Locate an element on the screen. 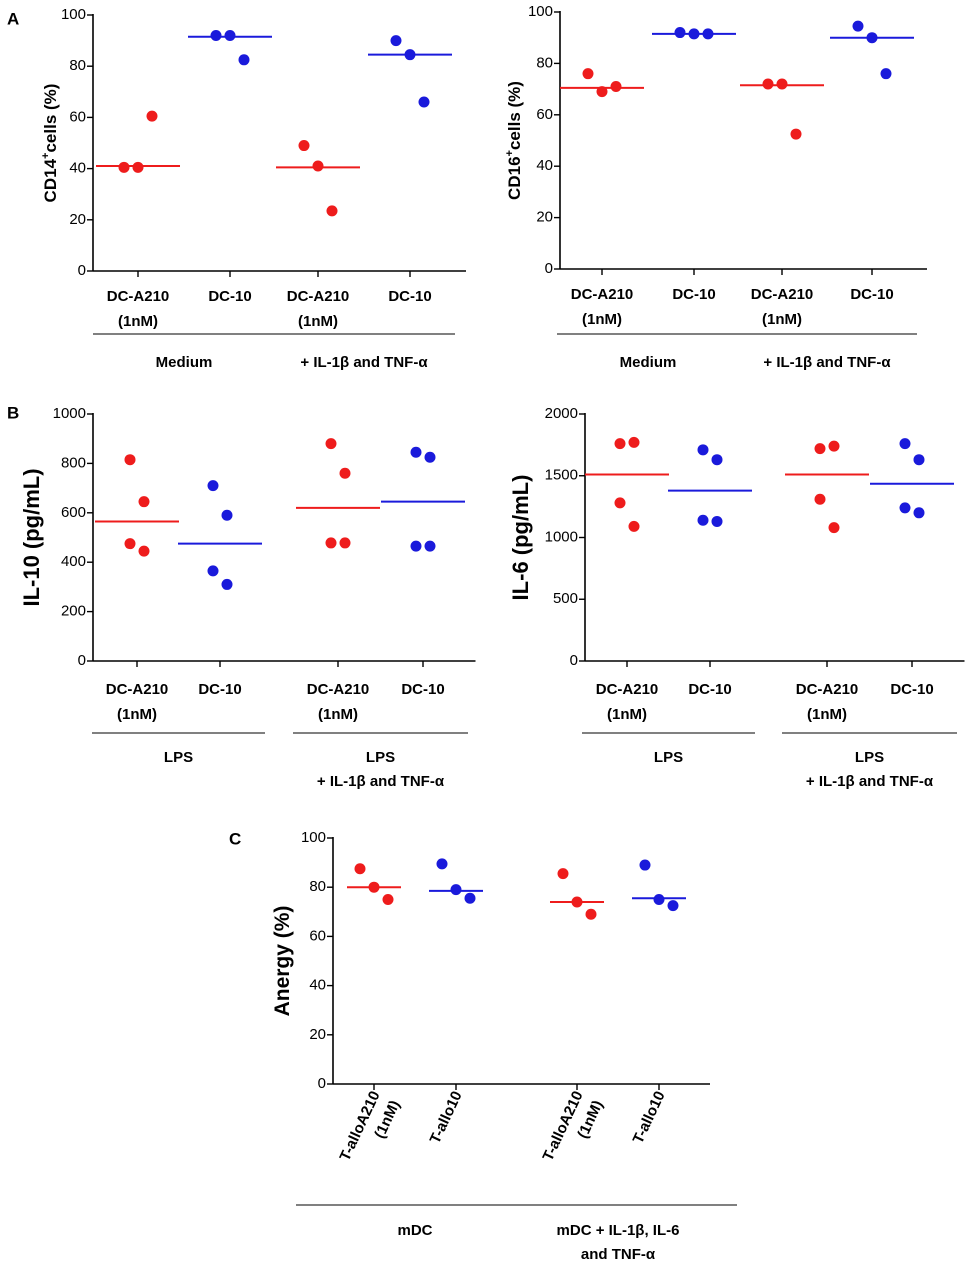  y-axis-label-main: CD16 is located at coordinates (514, 177).